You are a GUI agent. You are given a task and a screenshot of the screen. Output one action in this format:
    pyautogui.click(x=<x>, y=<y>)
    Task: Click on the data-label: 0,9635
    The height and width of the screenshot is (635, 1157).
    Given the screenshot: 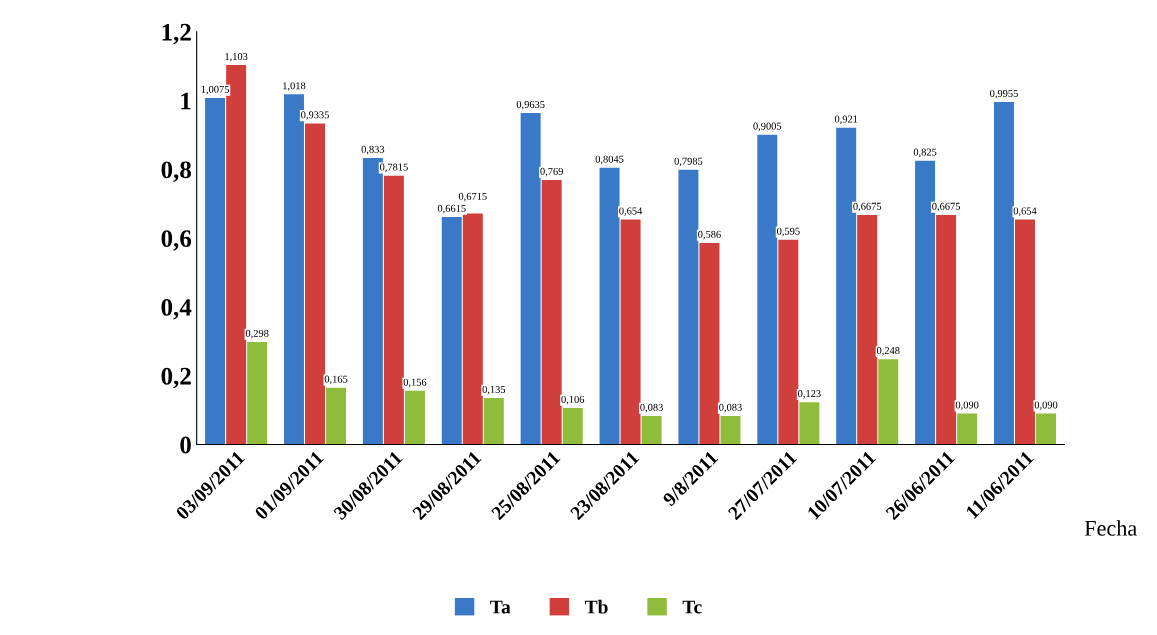 What is the action you would take?
    pyautogui.click(x=530, y=105)
    